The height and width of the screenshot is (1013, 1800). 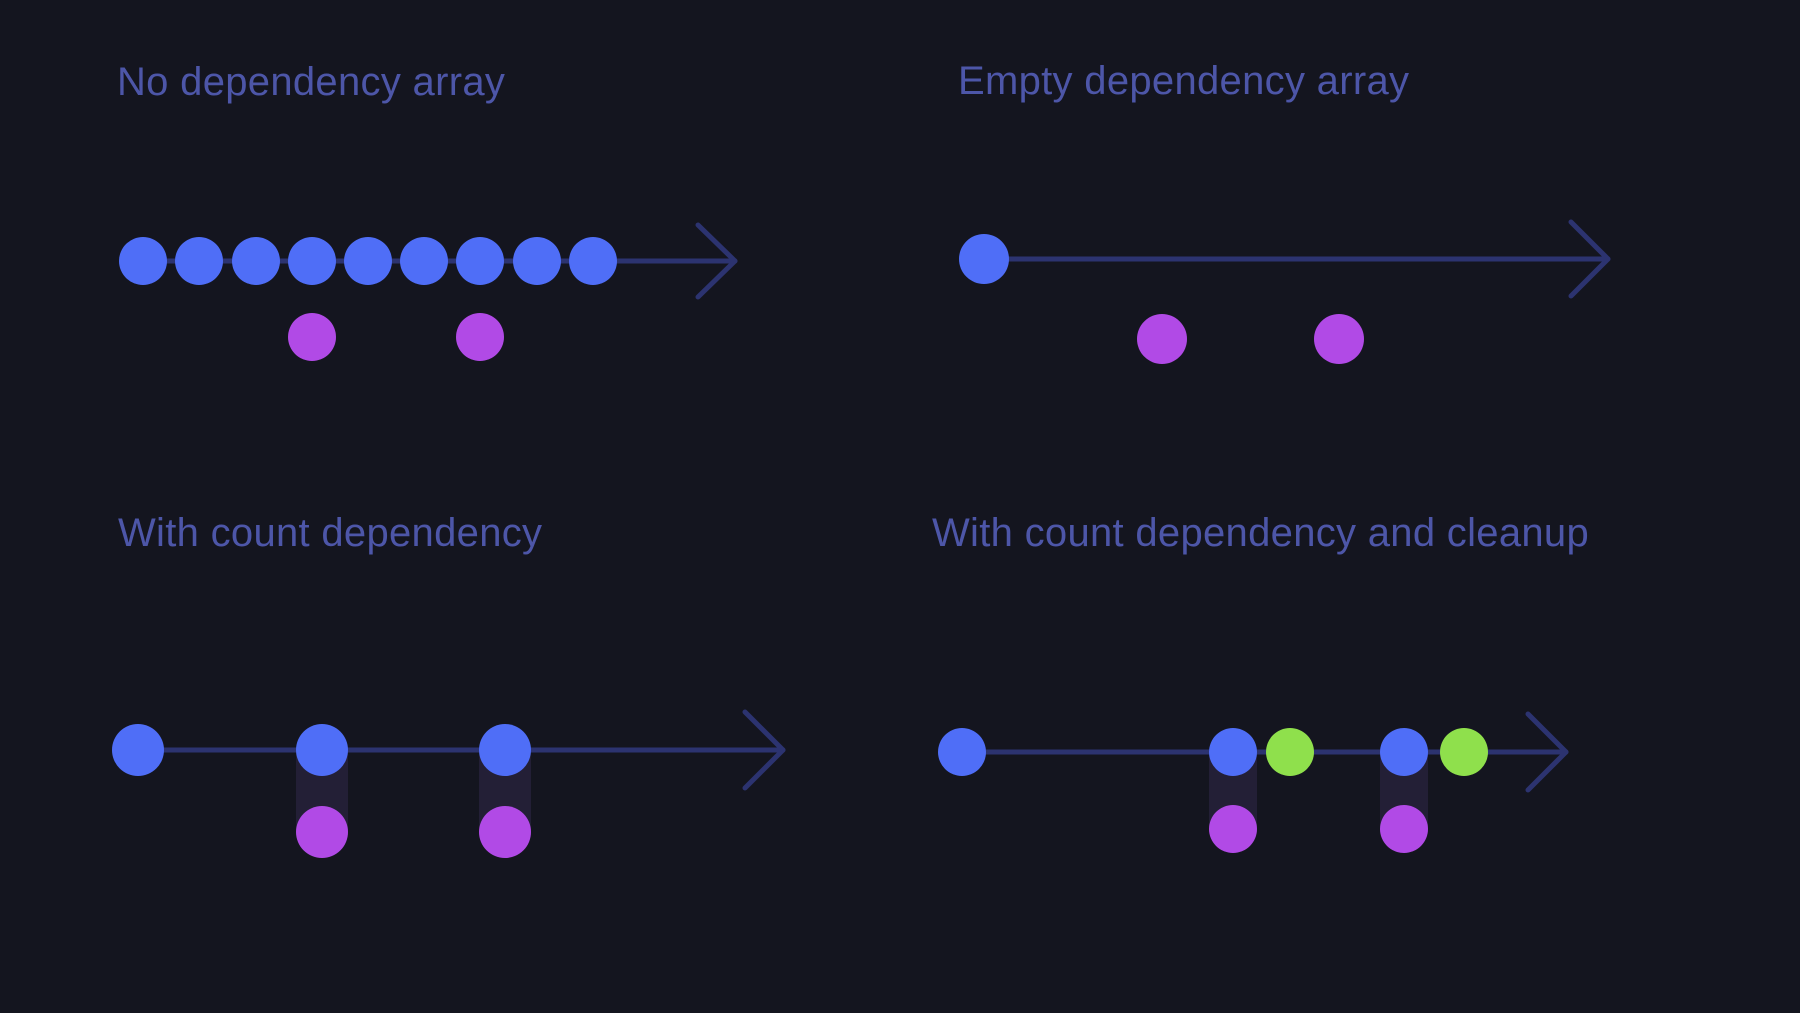 What do you see at coordinates (1261, 533) in the screenshot?
I see `title-with-count-dependency-and-cleanup: With count dependency and cleanup` at bounding box center [1261, 533].